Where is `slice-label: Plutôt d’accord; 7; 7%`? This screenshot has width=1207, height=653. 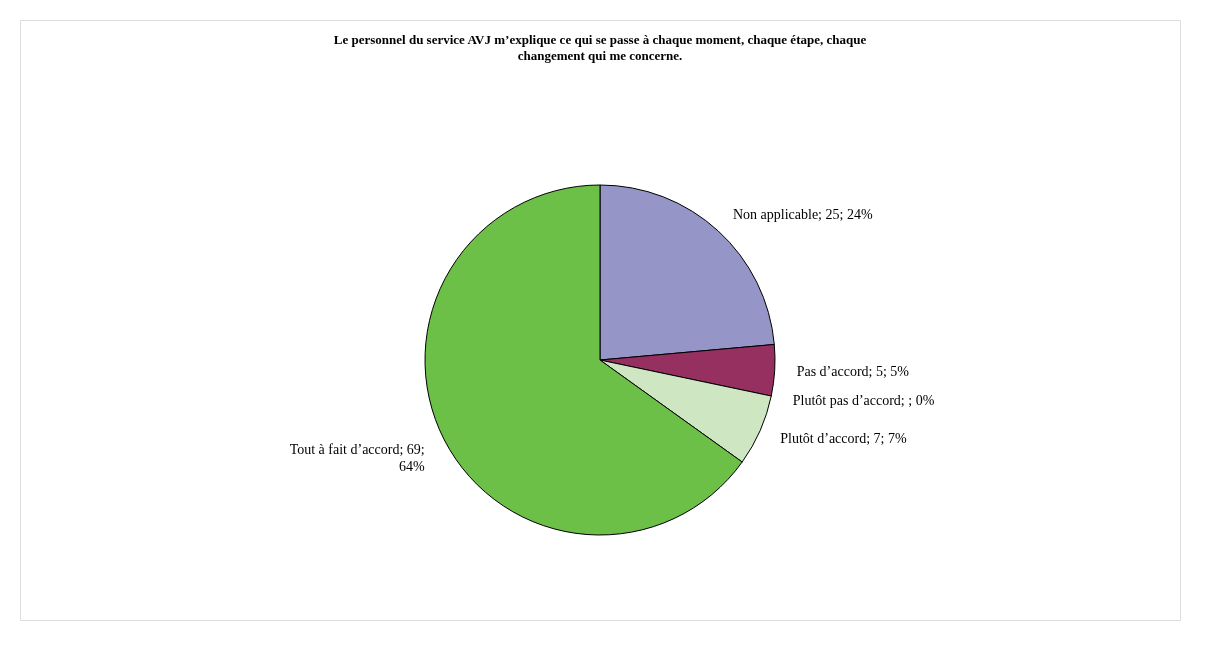 slice-label: Plutôt d’accord; 7; 7% is located at coordinates (843, 439).